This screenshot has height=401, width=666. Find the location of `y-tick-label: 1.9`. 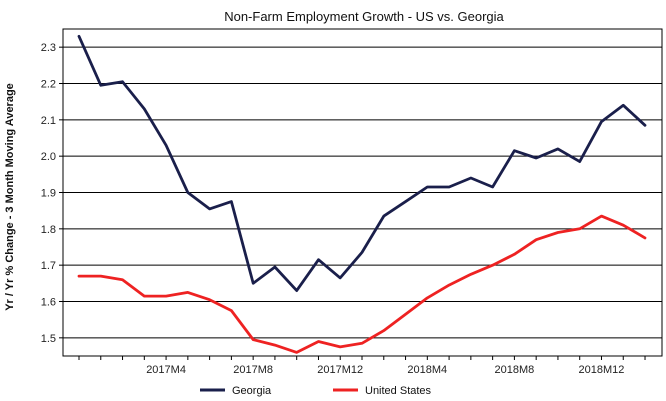

y-tick-label: 1.9 is located at coordinates (48, 194).